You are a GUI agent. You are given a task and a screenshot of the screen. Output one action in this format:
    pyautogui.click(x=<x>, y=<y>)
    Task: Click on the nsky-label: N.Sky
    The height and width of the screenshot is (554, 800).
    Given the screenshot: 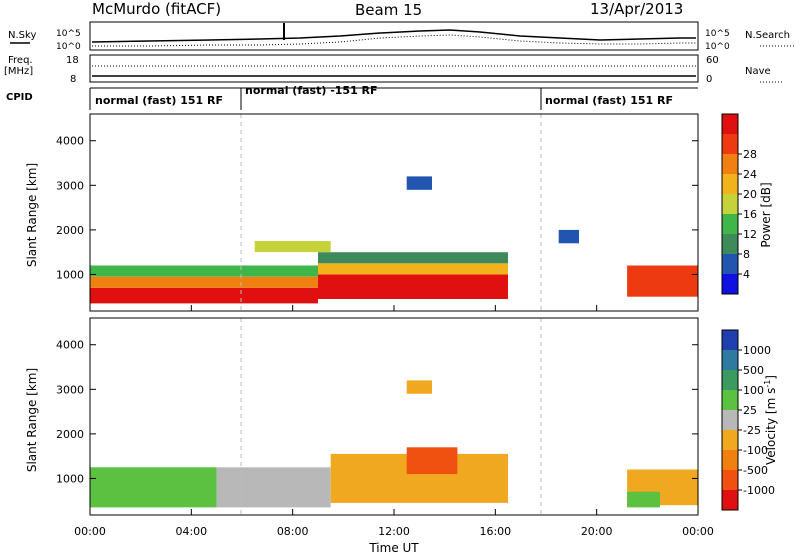 What is the action you would take?
    pyautogui.click(x=22, y=35)
    